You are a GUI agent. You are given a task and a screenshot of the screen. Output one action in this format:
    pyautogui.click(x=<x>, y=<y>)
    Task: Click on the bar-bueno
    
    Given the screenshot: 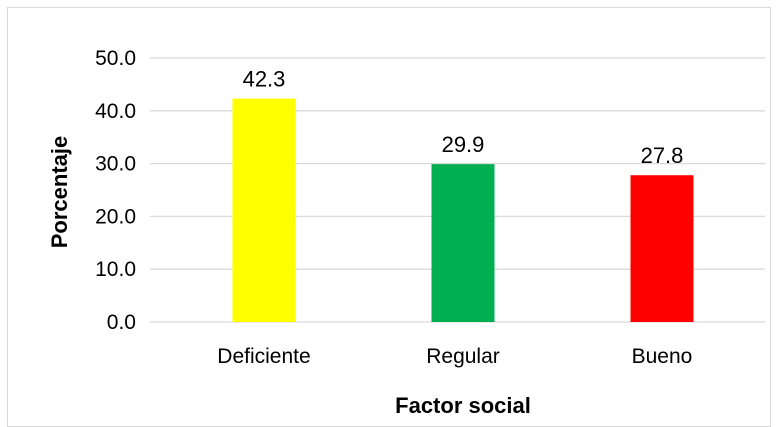 What is the action you would take?
    pyautogui.click(x=662, y=248)
    